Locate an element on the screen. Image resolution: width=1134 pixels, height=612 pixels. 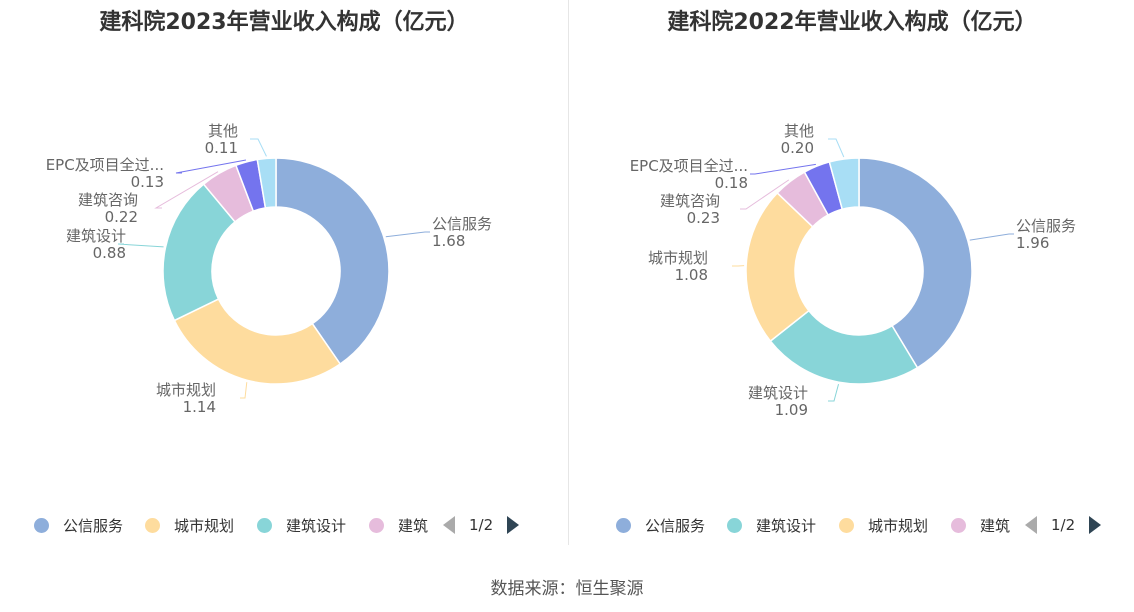
slice-value-label: 1.14 is located at coordinates (199, 407).